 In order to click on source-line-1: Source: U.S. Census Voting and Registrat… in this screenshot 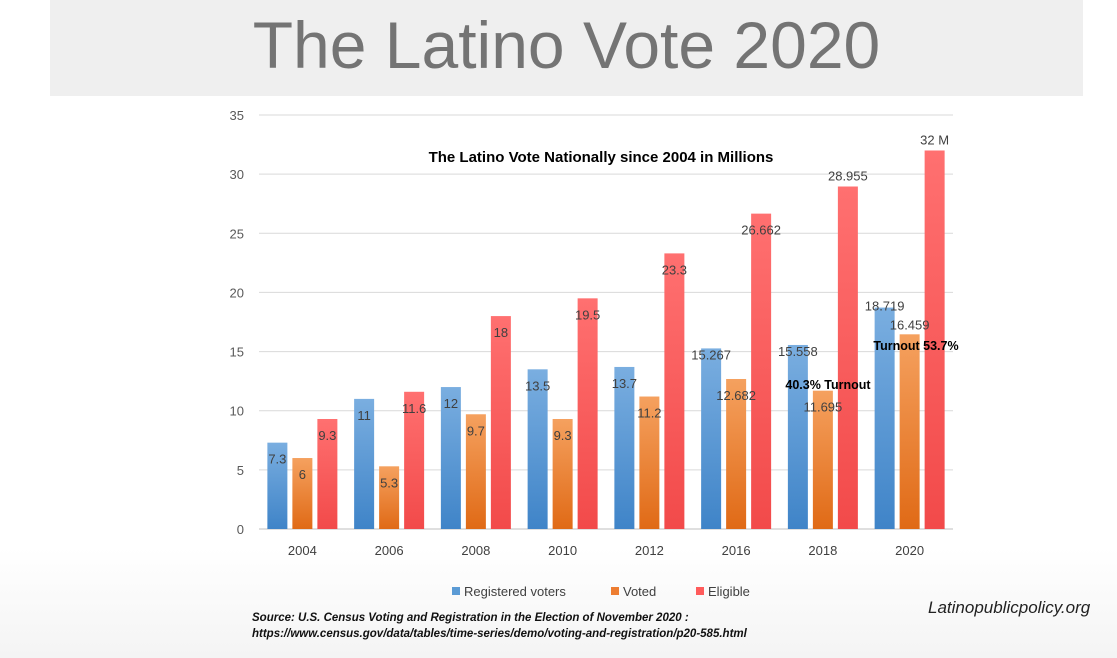, I will do `click(470, 618)`.